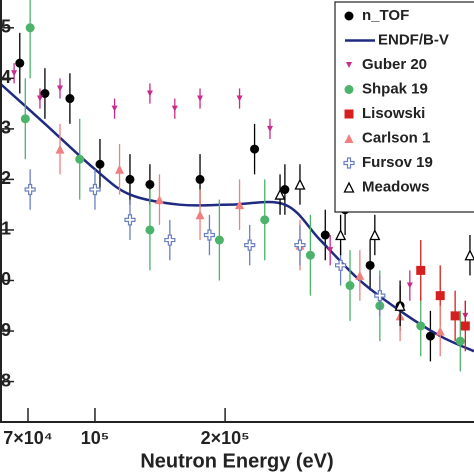 The width and height of the screenshot is (474, 474). What do you see at coordinates (6, 77) in the screenshot?
I see `y-tick-label: 4` at bounding box center [6, 77].